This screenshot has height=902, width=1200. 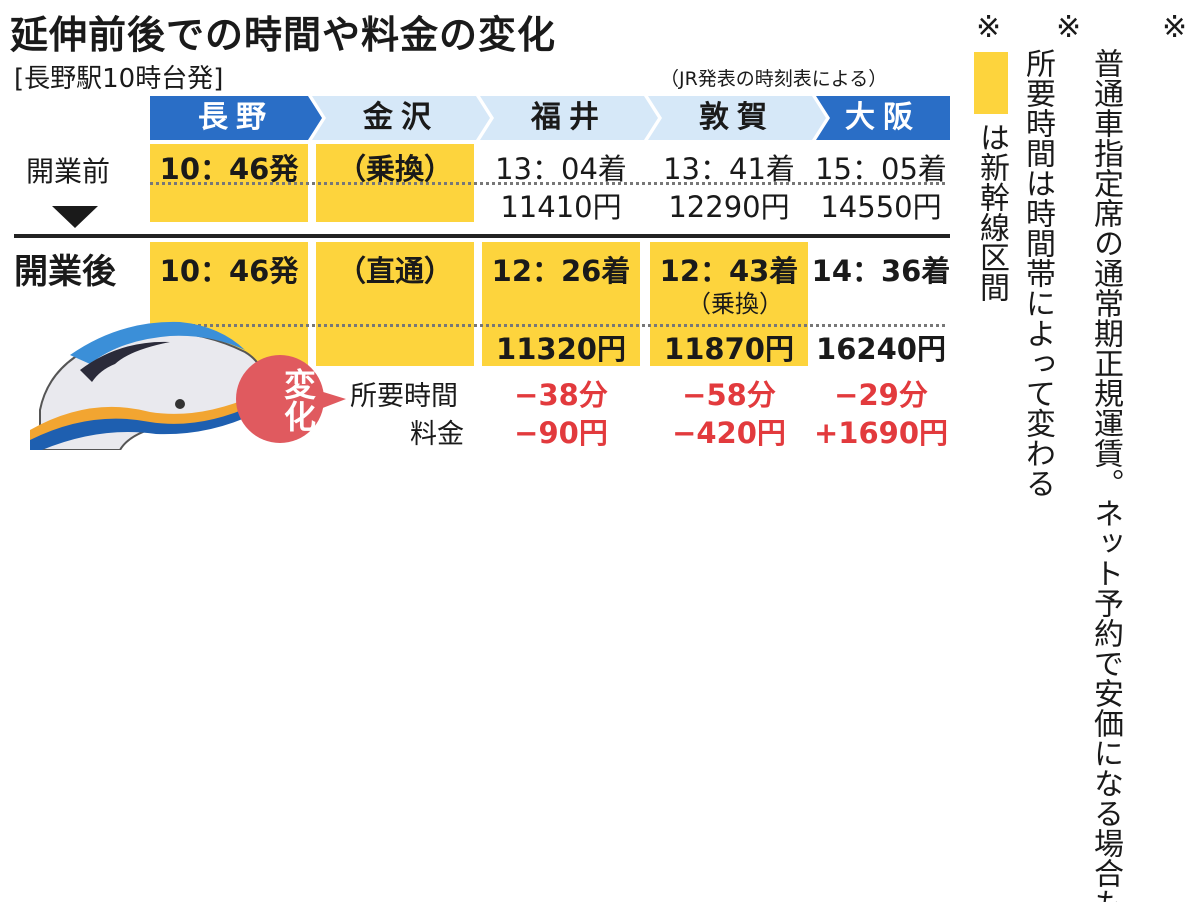 I want to click on shinkansen-note: は新幹線区間, so click(x=991, y=212).